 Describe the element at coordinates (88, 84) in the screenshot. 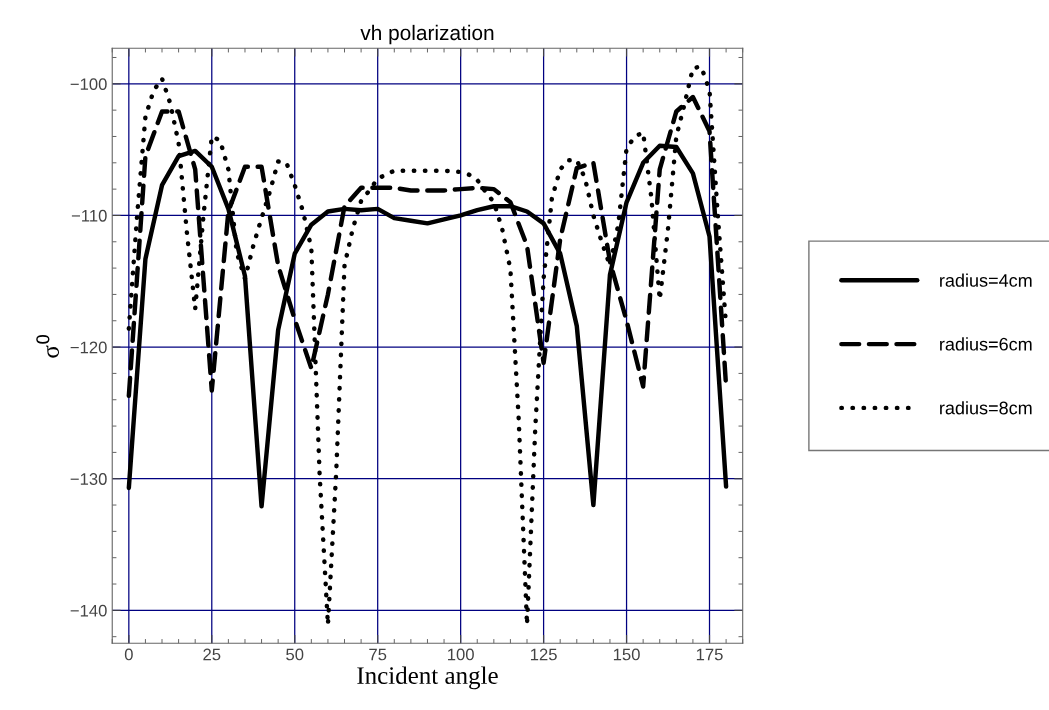

I see `y-tick-label: −100` at that location.